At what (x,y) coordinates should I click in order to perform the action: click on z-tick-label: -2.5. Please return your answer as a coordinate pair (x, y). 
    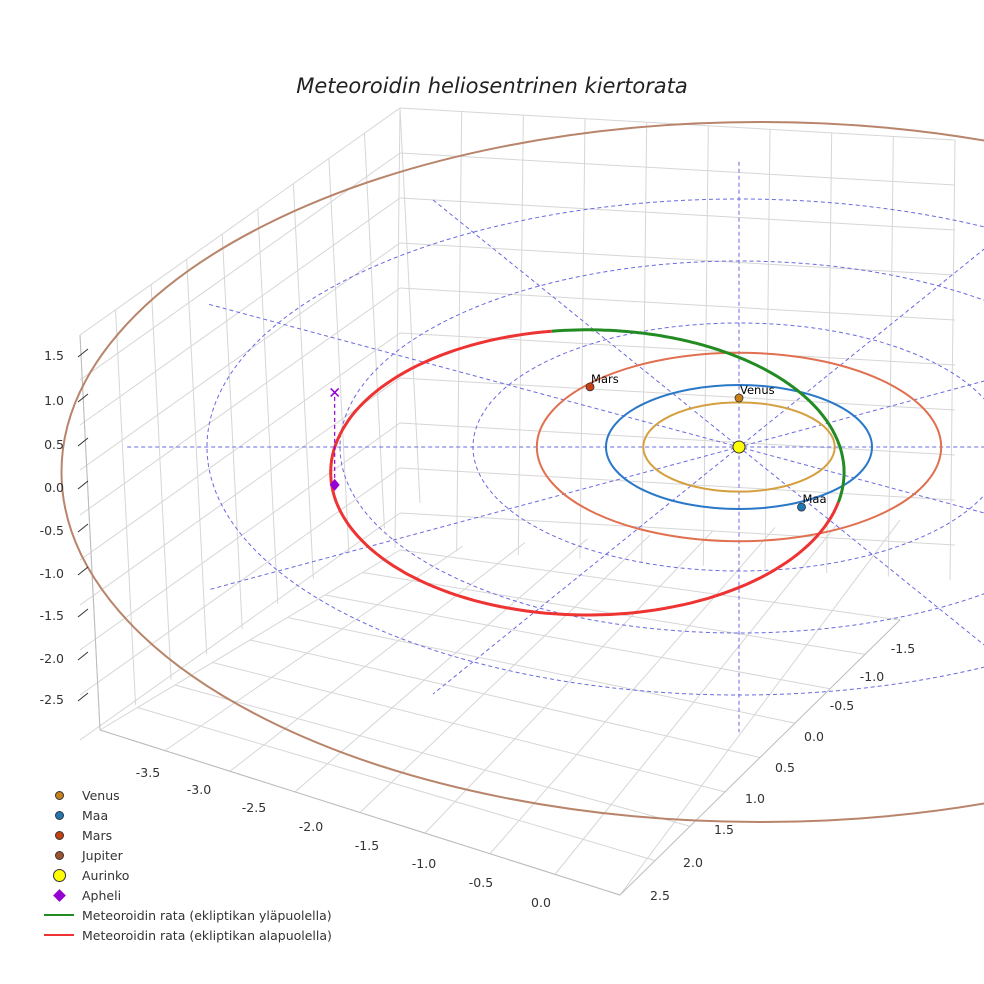
    Looking at the image, I should click on (52, 699).